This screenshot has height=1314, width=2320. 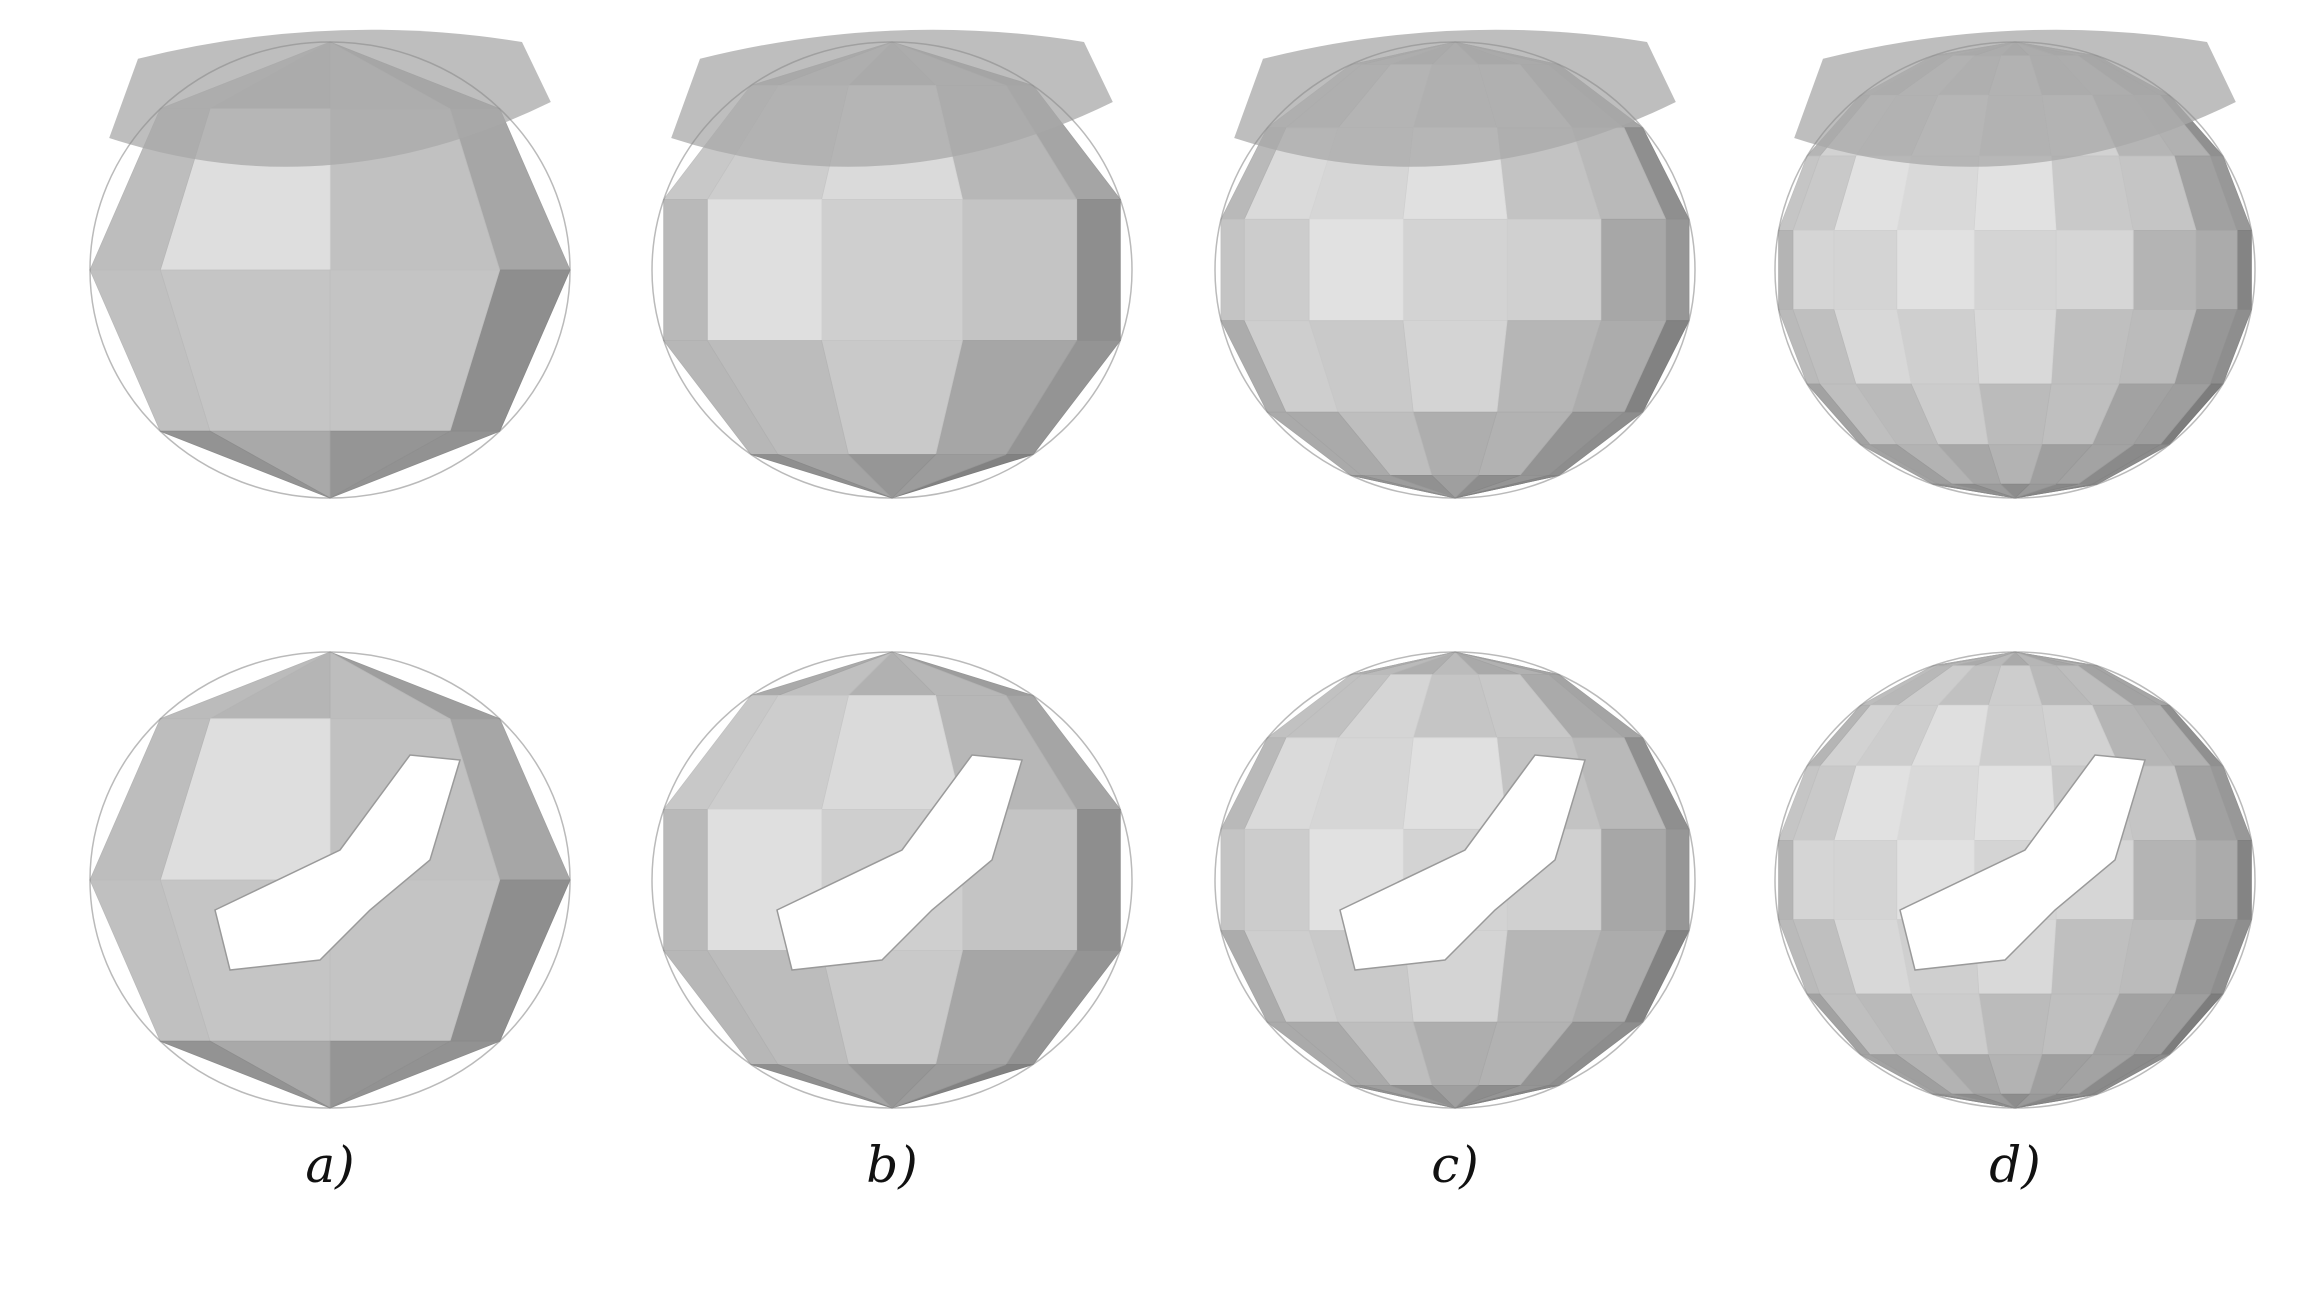 What do you see at coordinates (892, 1165) in the screenshot?
I see `panel-label-b: b)` at bounding box center [892, 1165].